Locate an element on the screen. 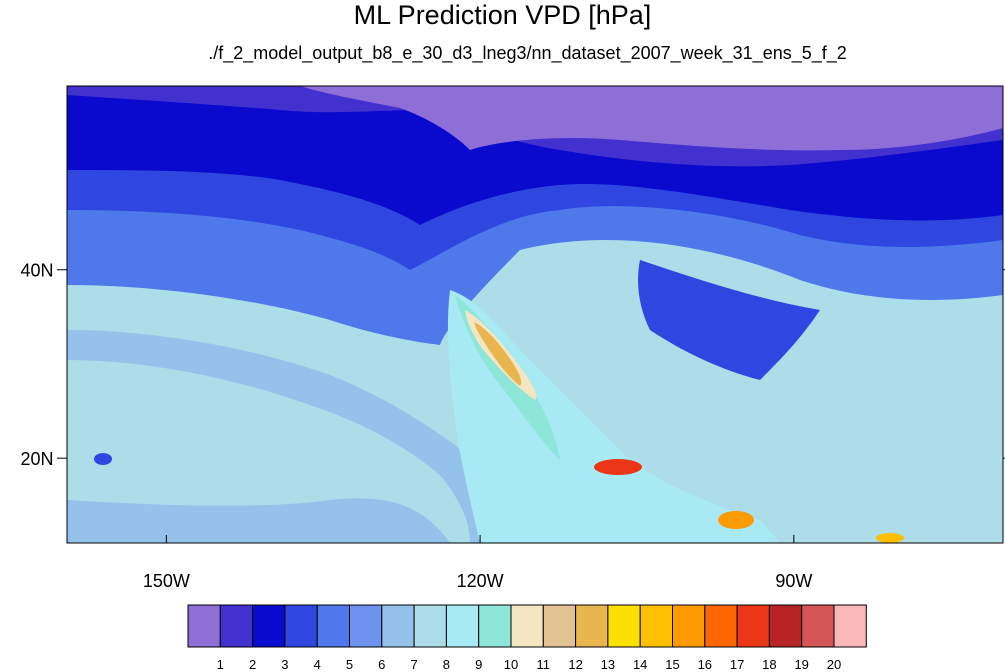 The height and width of the screenshot is (672, 1005). x-tick-label: 90W is located at coordinates (793, 581).